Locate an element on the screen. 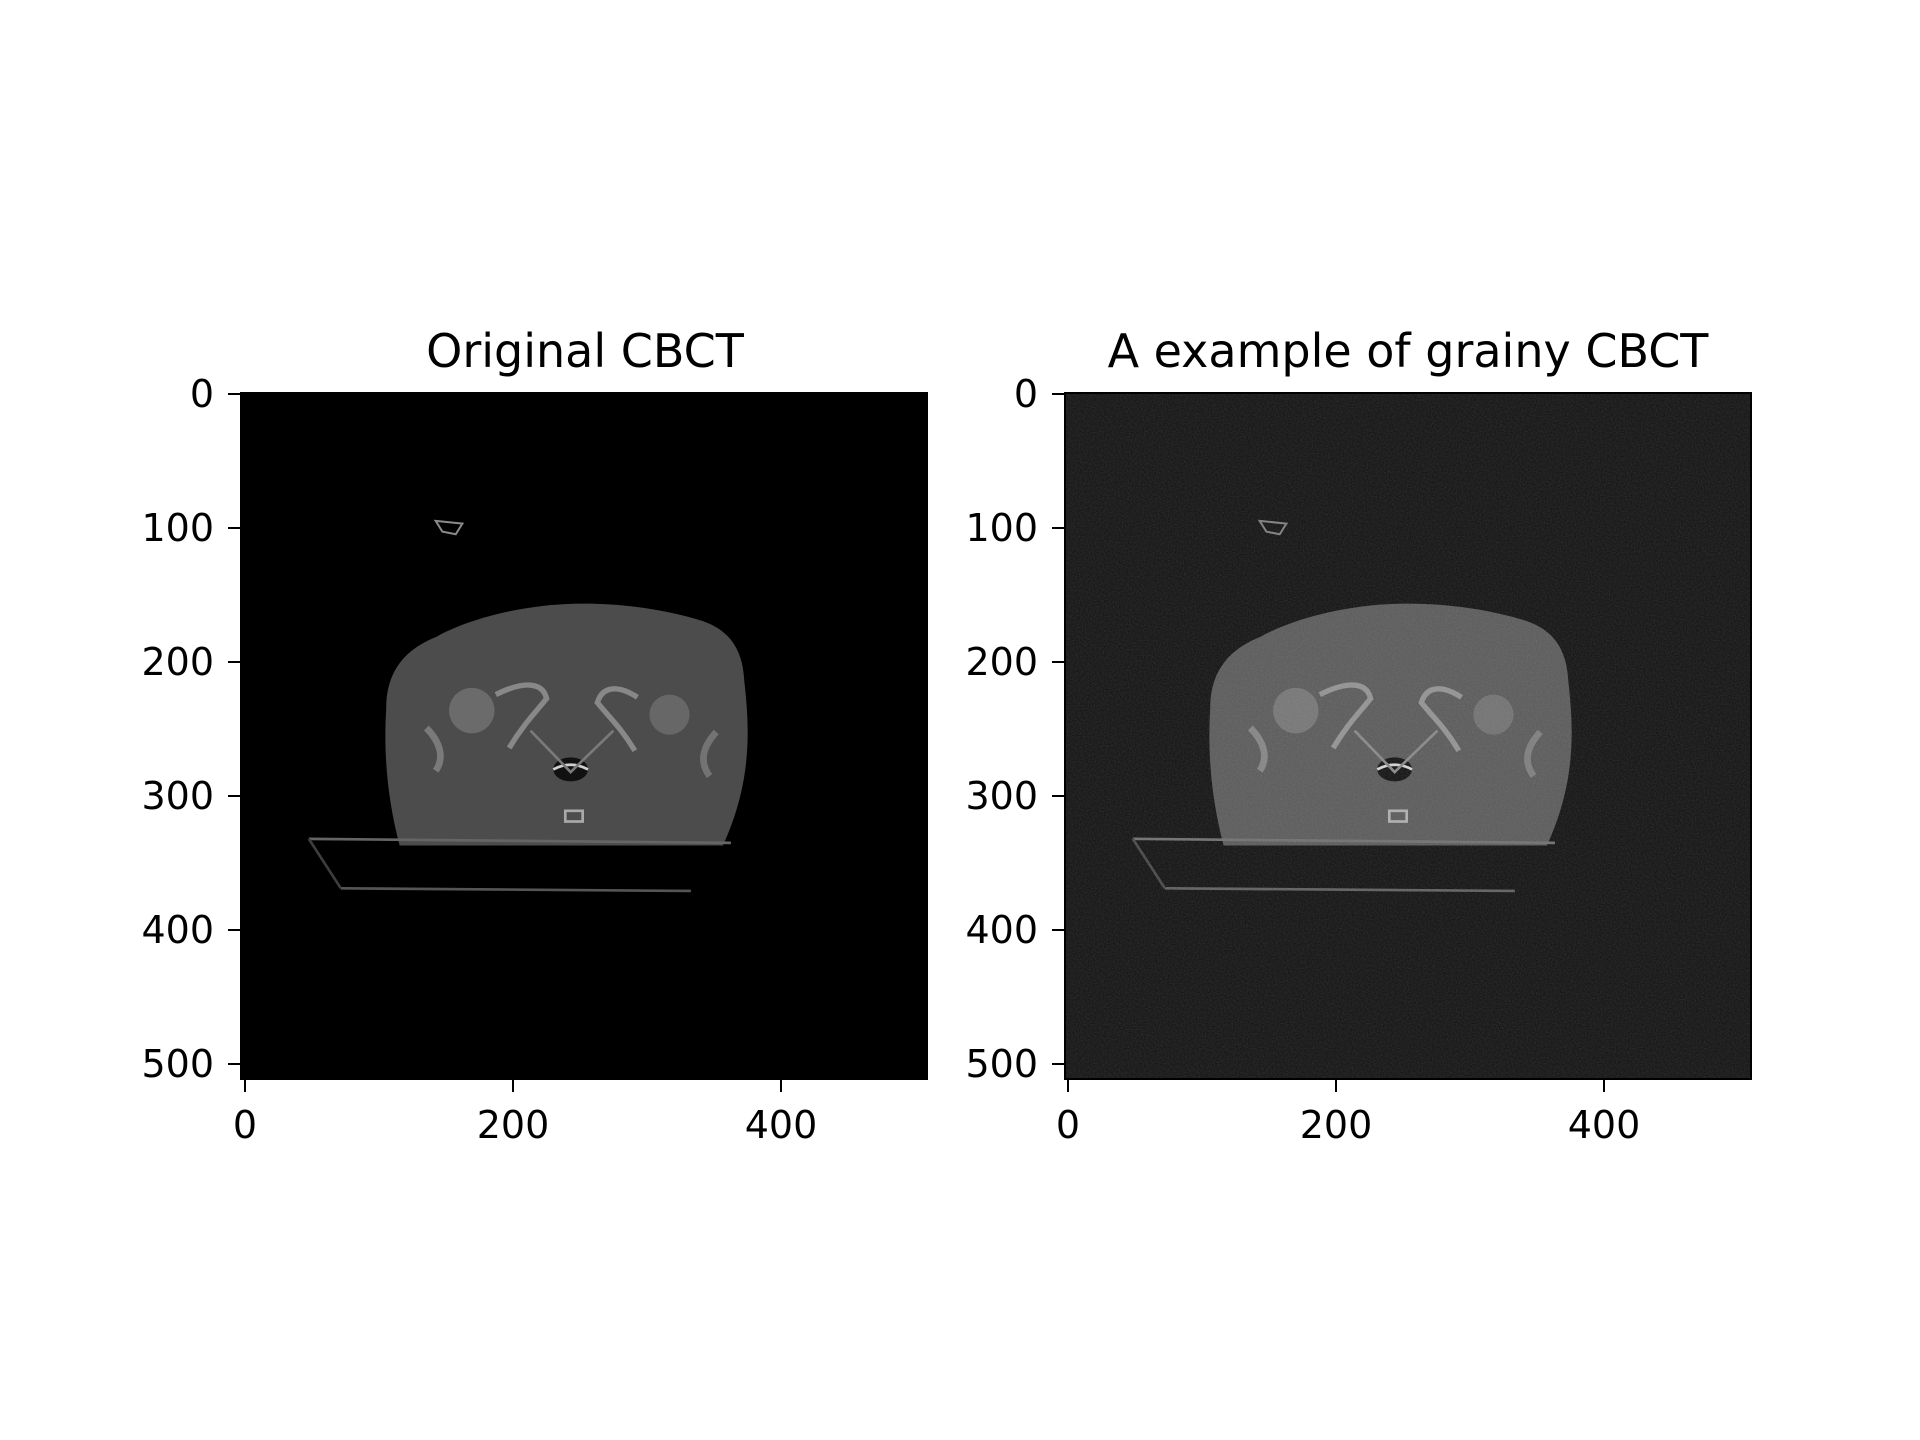 The width and height of the screenshot is (1920, 1440). y-tick-label: 500 is located at coordinates (1001, 1064).